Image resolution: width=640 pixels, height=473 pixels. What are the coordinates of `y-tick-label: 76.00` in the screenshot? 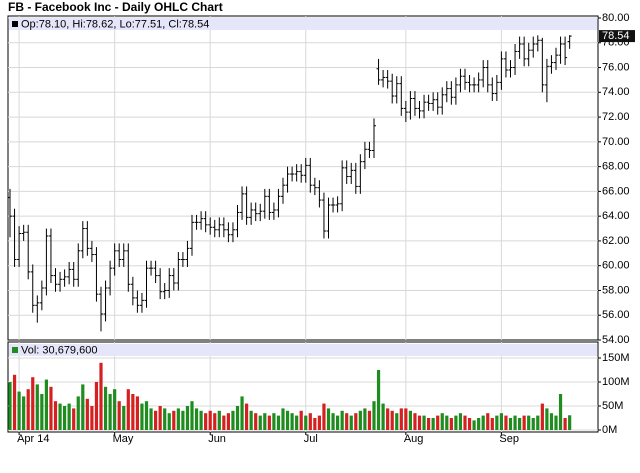 It's located at (616, 67).